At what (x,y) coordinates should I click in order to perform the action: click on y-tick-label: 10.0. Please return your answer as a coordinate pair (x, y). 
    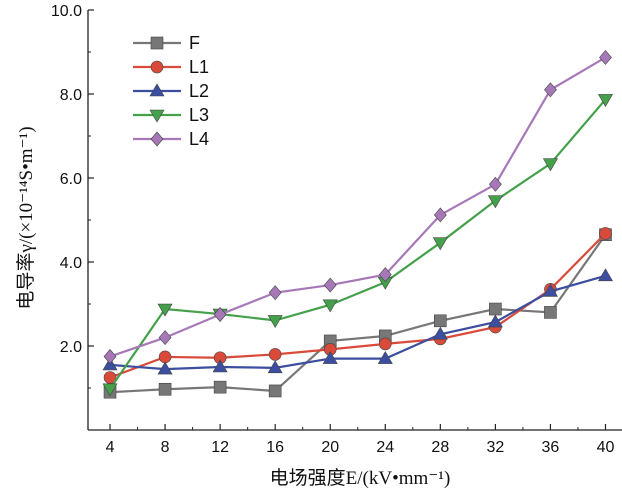
    Looking at the image, I should click on (66, 11).